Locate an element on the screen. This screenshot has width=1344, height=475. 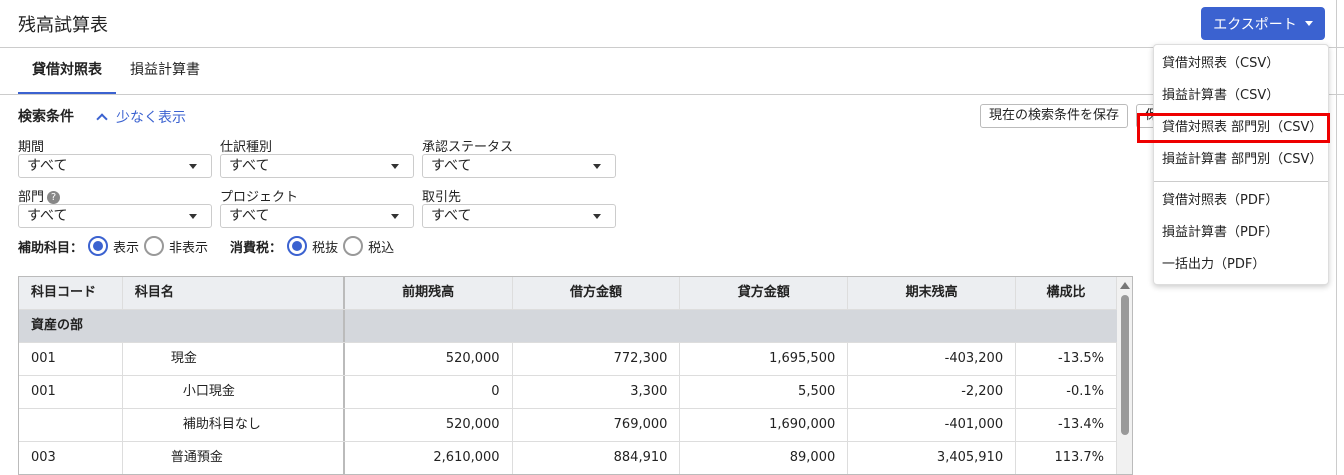
vertical-scrollbar is located at coordinates (1124, 375).